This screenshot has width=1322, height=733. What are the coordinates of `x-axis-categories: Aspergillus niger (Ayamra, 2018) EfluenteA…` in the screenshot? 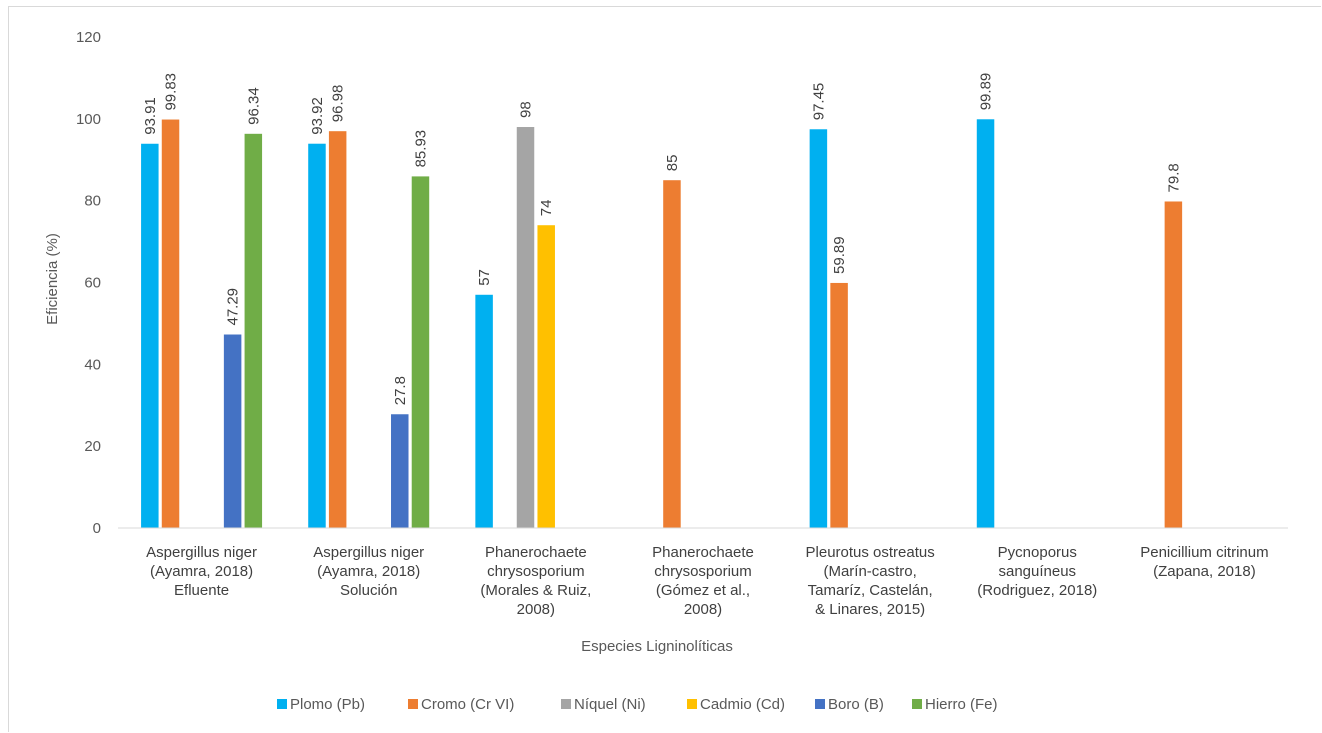 It's located at (707, 581).